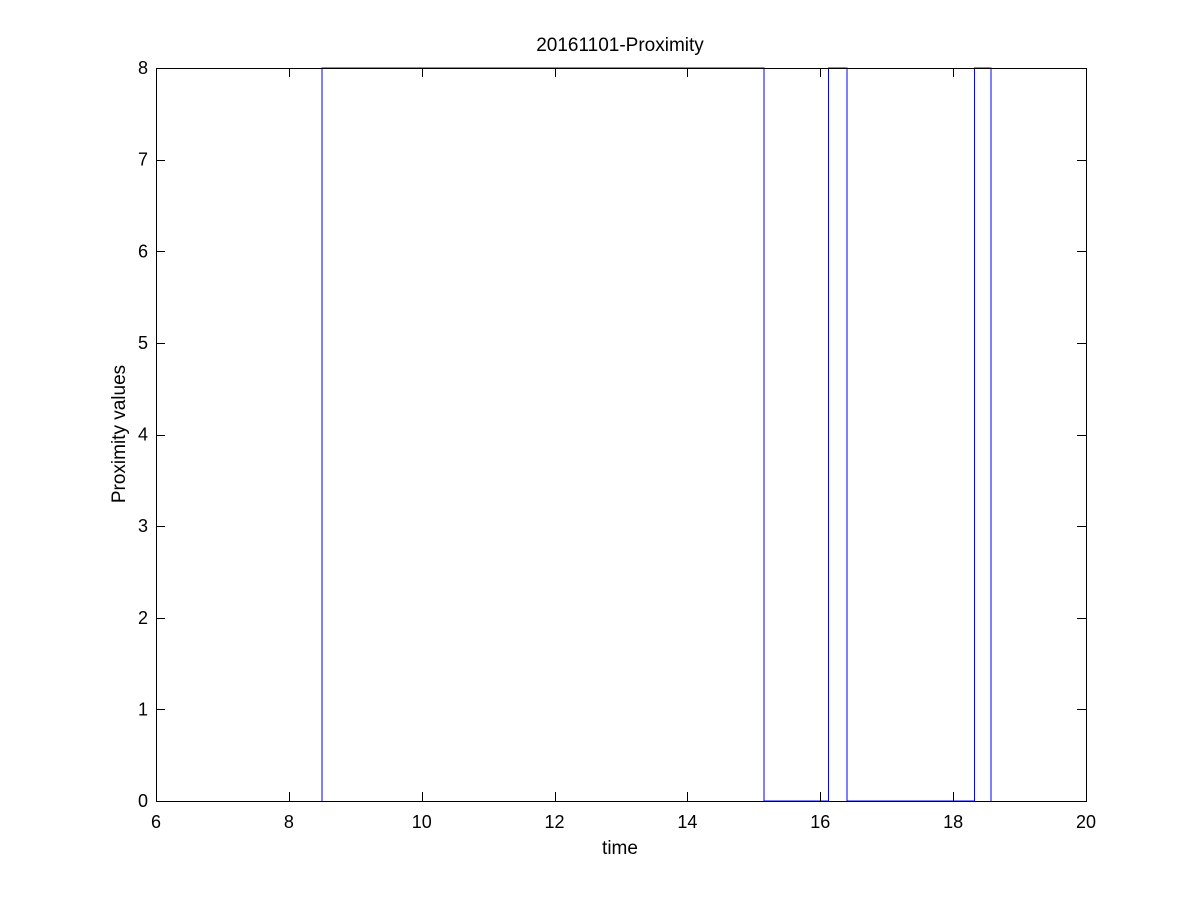 This screenshot has width=1200, height=905. What do you see at coordinates (143, 343) in the screenshot?
I see `y-tick-label: 5` at bounding box center [143, 343].